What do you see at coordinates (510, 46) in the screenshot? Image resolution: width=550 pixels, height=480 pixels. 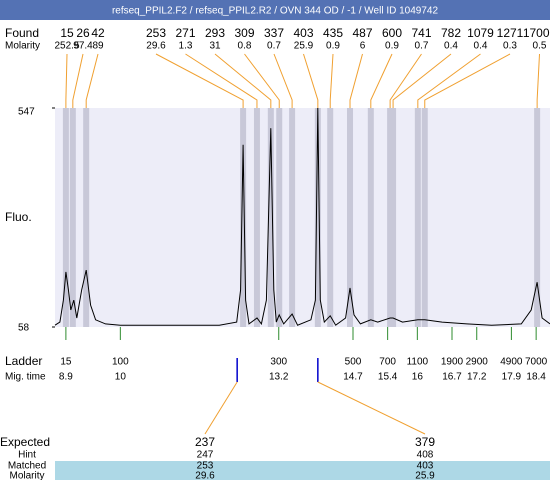 I see `found-molarity: 0.3` at bounding box center [510, 46].